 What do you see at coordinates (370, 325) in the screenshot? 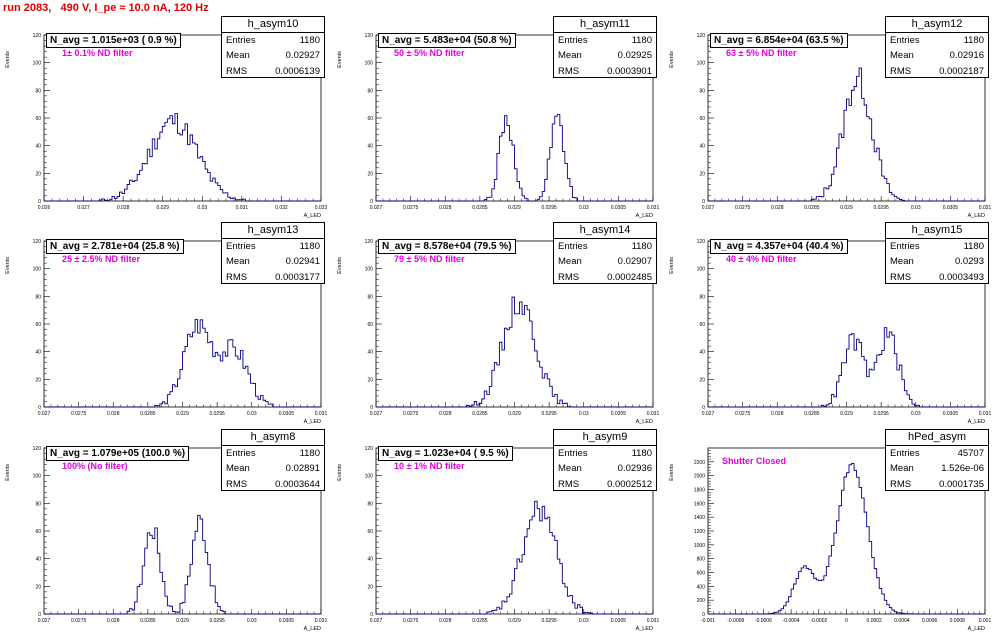
I see `y-tick-label: 60` at bounding box center [370, 325].